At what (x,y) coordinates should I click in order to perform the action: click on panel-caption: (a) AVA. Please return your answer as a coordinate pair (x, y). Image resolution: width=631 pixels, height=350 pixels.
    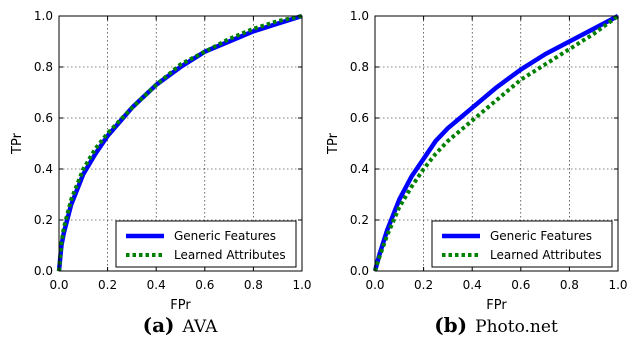
    Looking at the image, I should click on (180, 325).